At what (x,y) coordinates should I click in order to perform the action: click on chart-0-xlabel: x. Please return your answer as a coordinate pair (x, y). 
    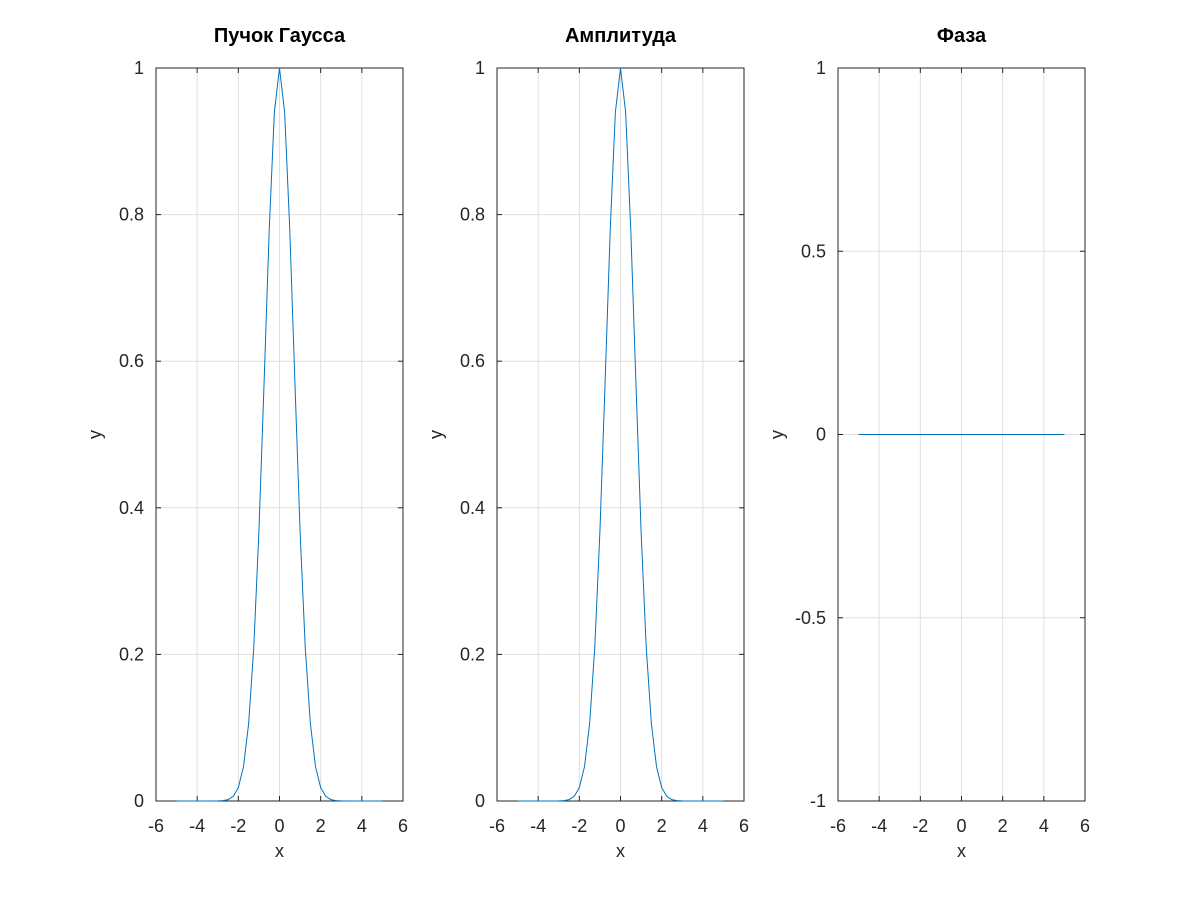
    Looking at the image, I should click on (279, 851).